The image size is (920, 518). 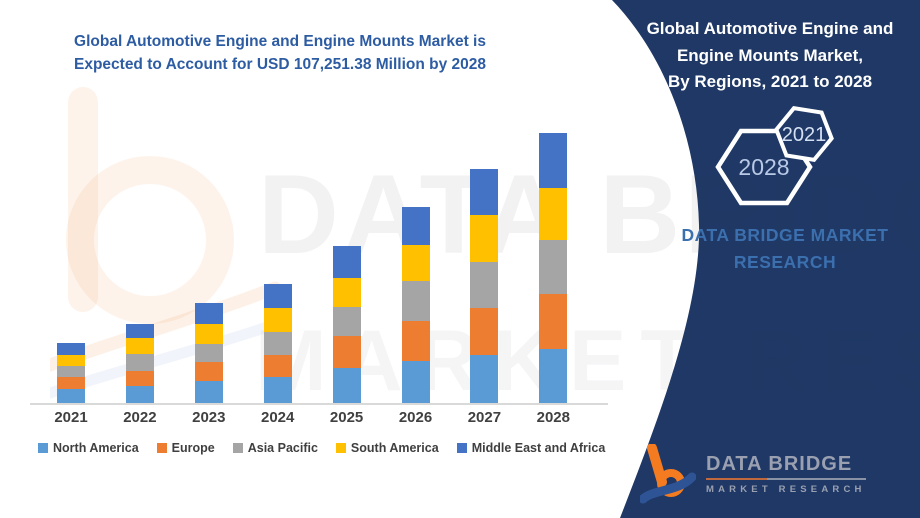 What do you see at coordinates (43, 448) in the screenshot?
I see `legend-swatch-north-america` at bounding box center [43, 448].